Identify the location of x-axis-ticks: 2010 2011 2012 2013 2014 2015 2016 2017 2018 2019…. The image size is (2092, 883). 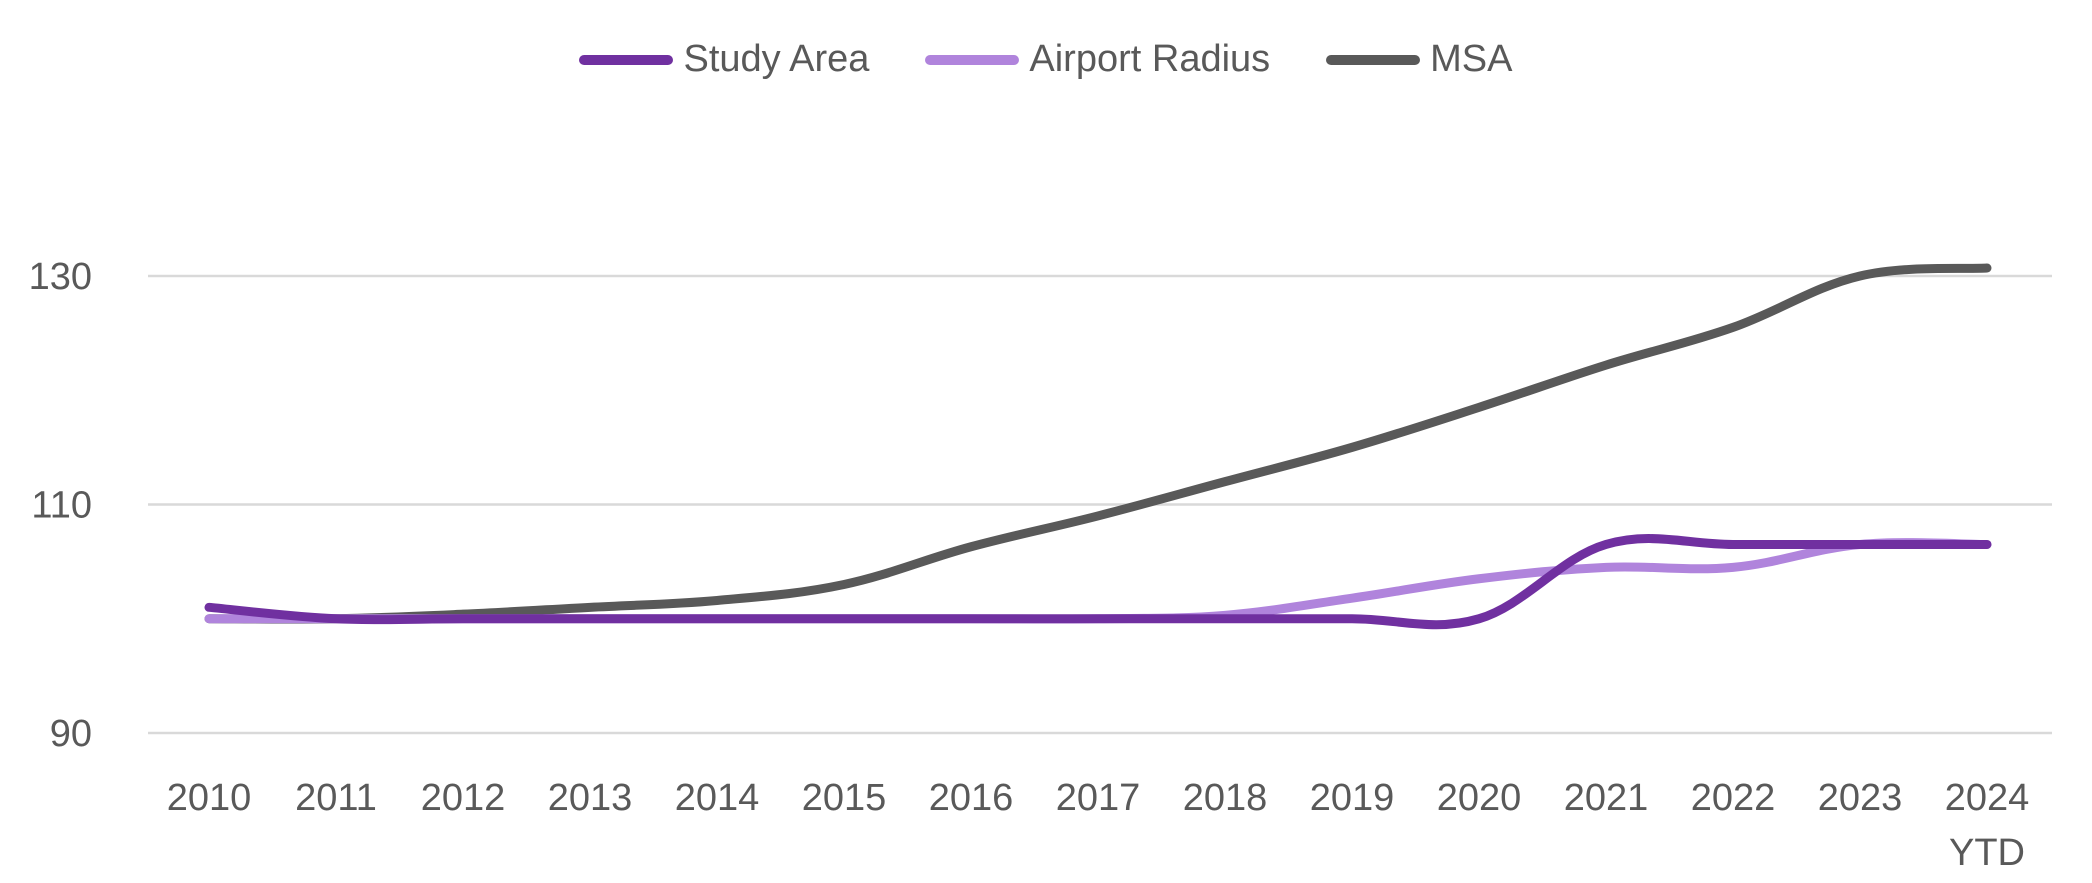
(1098, 825).